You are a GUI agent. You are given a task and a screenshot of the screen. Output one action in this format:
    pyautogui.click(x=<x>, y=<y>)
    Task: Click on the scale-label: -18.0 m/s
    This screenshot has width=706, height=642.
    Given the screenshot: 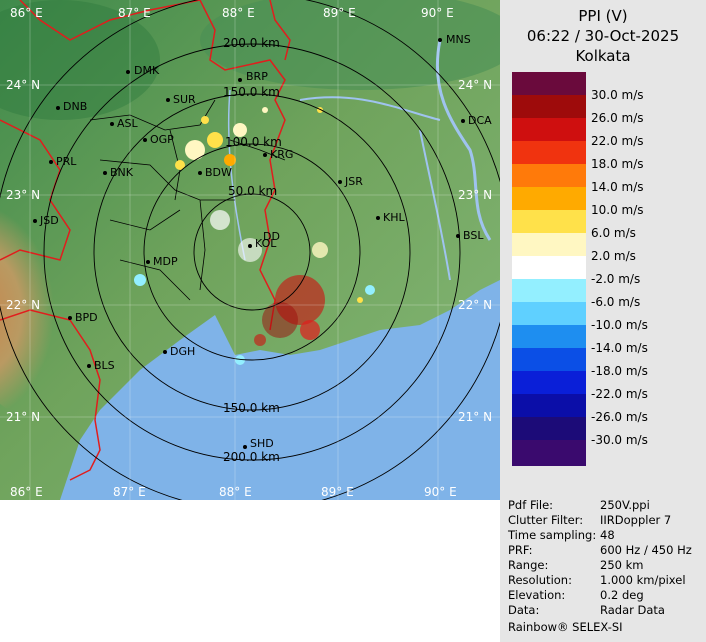 What is the action you would take?
    pyautogui.click(x=619, y=371)
    